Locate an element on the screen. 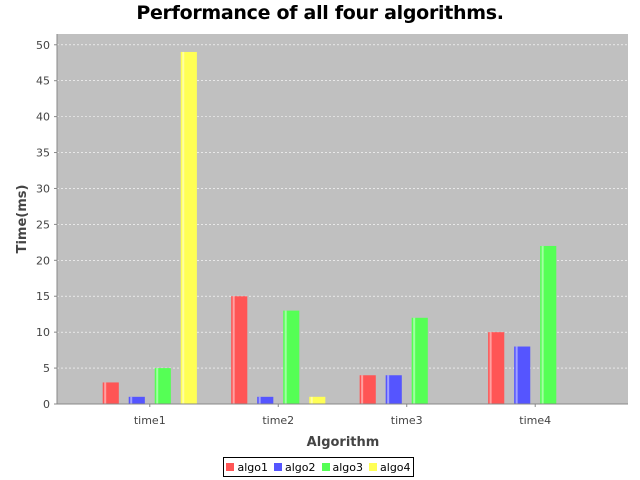  bar-algo3-time1 is located at coordinates (162, 386).